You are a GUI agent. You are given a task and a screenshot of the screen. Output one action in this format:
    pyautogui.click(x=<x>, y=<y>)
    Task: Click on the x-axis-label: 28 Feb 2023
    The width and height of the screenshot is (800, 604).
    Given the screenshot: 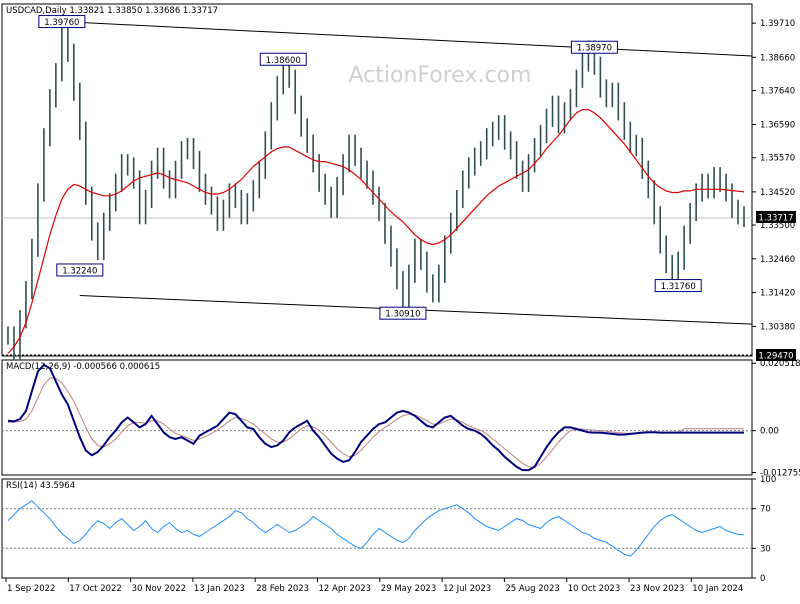 What is the action you would take?
    pyautogui.click(x=282, y=589)
    